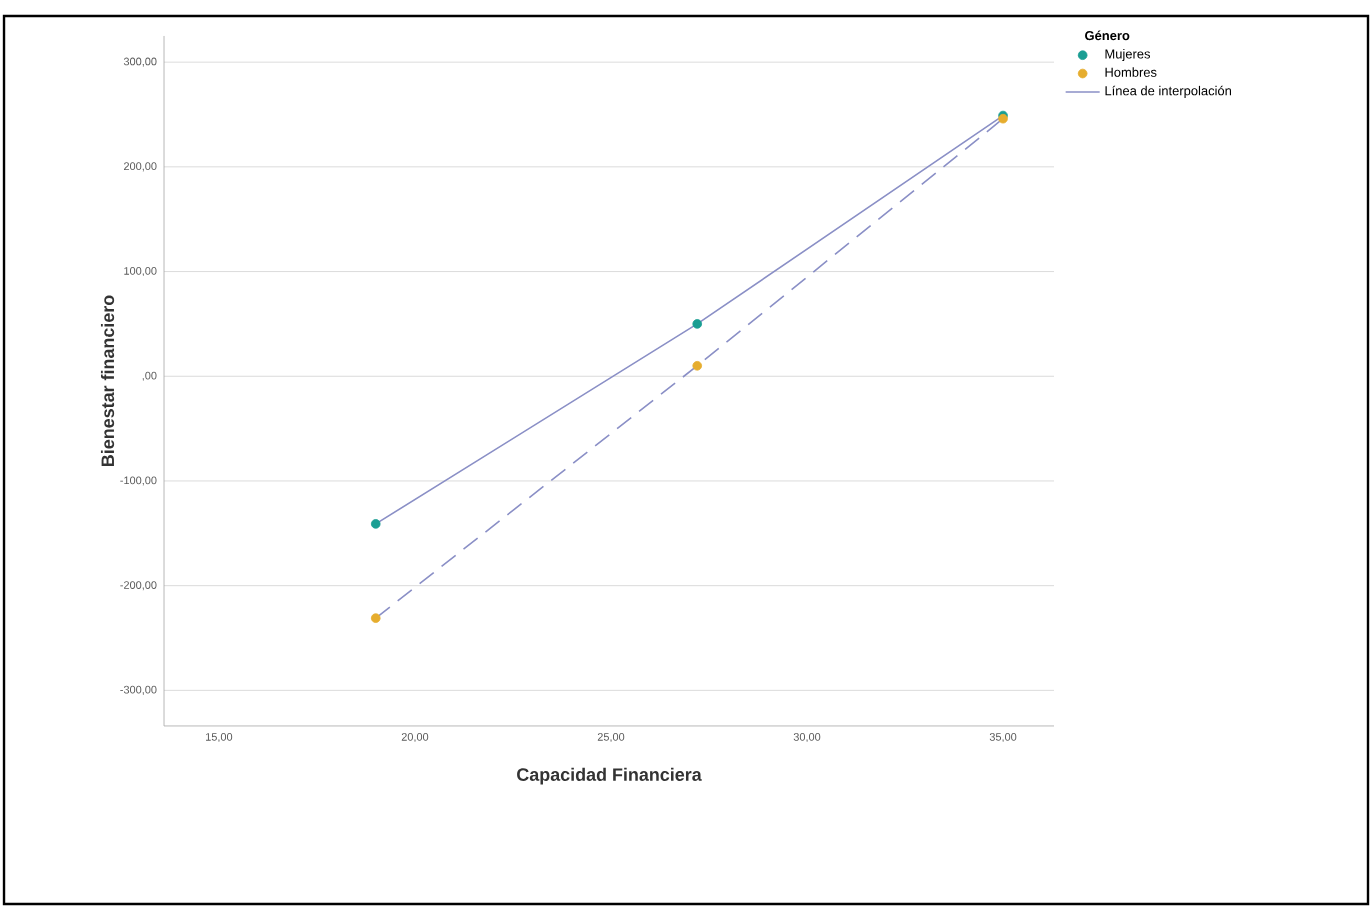  I want to click on x-axis-title: Capacidad Financiera, so click(609, 776).